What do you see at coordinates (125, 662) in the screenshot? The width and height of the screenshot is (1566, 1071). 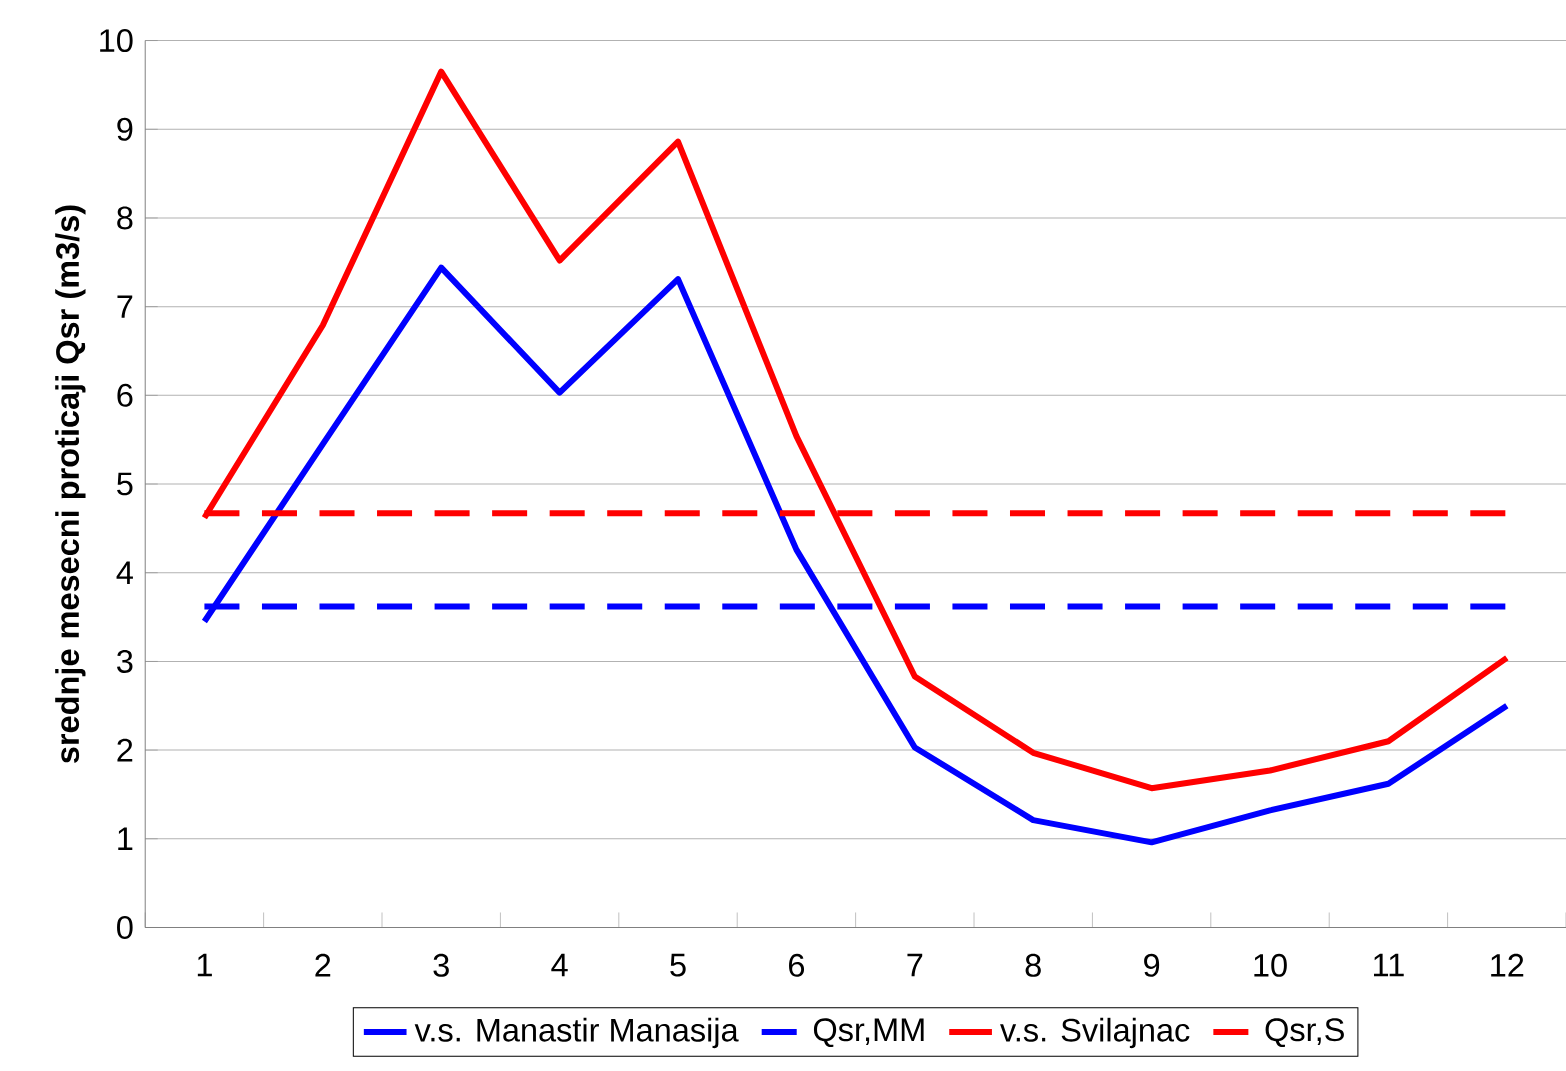 I see `y-tick-label: 3` at bounding box center [125, 662].